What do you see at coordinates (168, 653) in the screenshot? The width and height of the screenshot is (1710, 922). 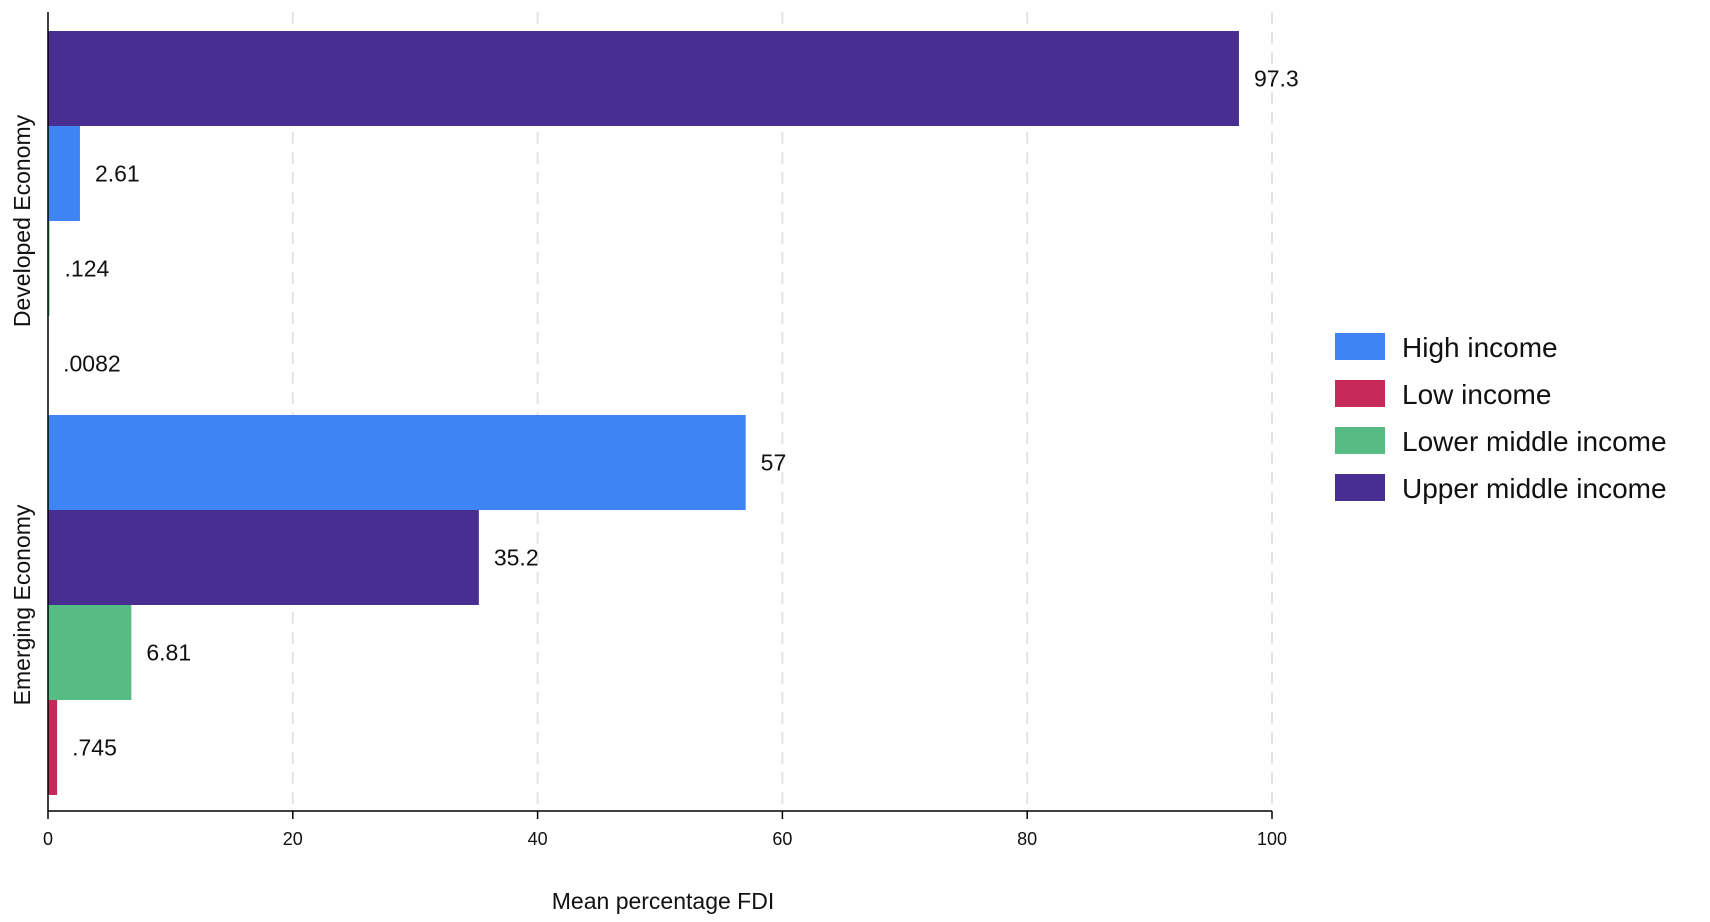 I see `bar-value-label: 6.81` at bounding box center [168, 653].